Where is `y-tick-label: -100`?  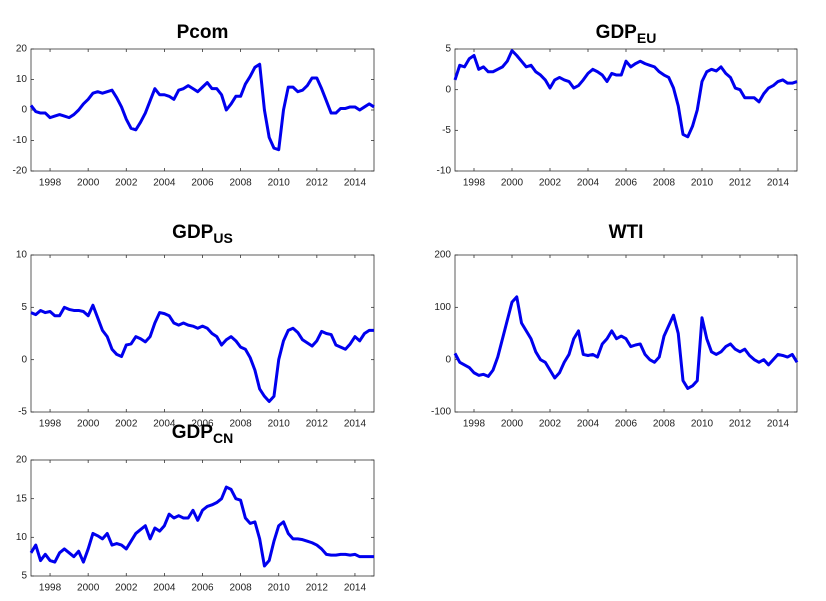
y-tick-label: -100 is located at coordinates (441, 412).